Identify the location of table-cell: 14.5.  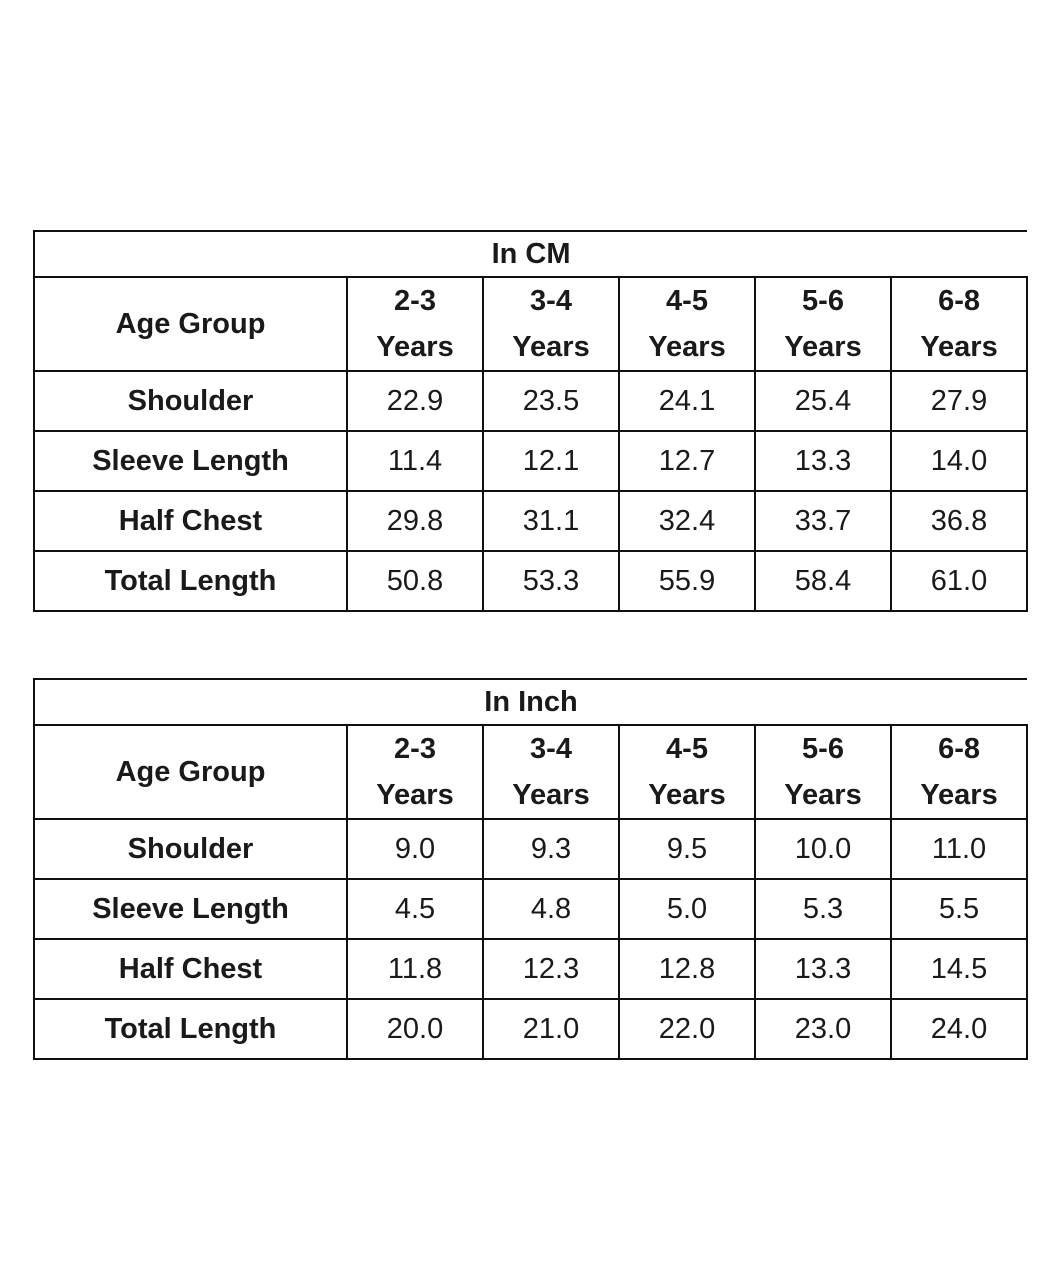
(959, 969).